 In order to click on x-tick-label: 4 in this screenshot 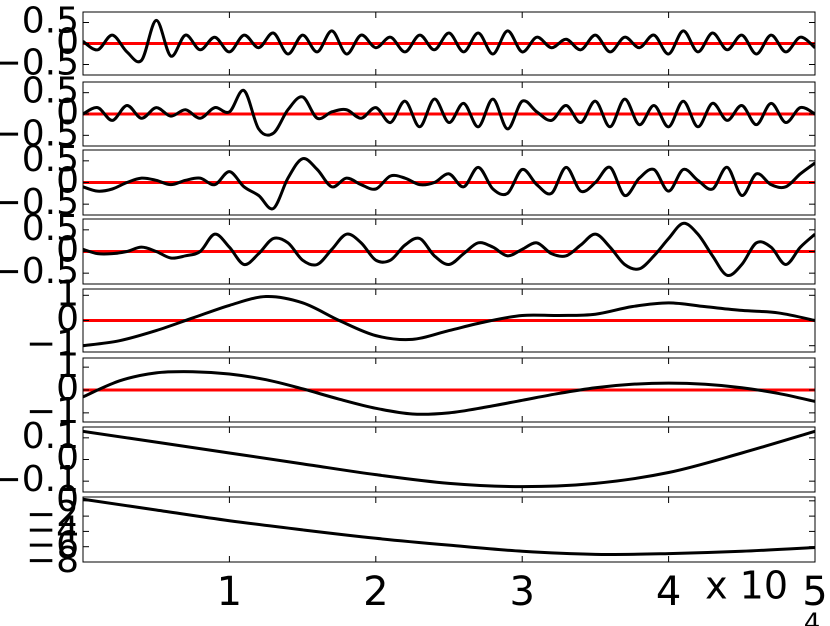, I will do `click(668, 592)`.